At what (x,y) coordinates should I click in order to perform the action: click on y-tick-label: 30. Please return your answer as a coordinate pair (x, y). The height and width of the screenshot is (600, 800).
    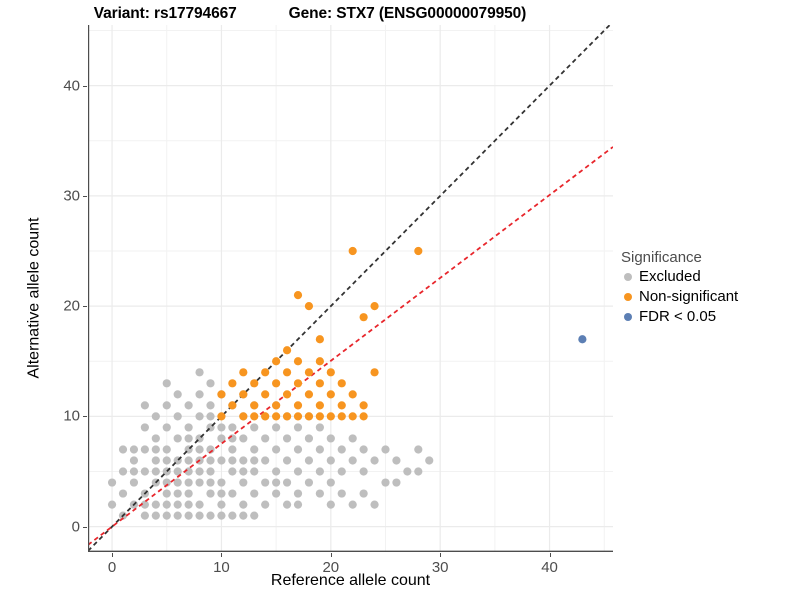
    Looking at the image, I should click on (71, 196).